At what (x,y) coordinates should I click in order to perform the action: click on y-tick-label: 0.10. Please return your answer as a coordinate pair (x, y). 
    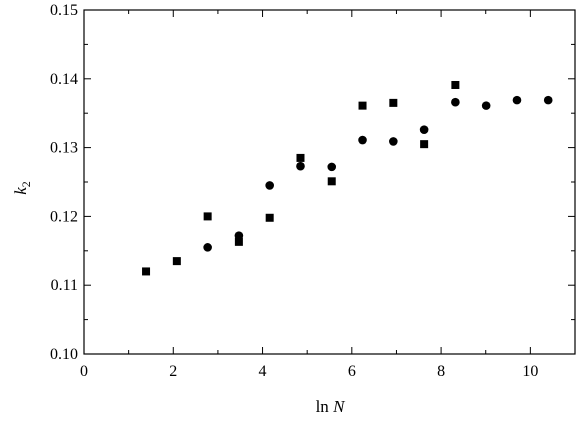
    Looking at the image, I should click on (64, 354).